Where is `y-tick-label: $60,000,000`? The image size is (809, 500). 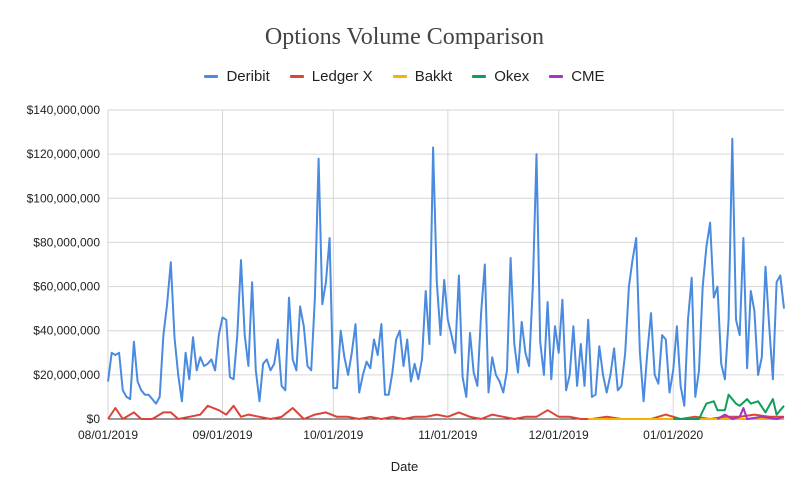
y-tick-label: $60,000,000 is located at coordinates (66, 287).